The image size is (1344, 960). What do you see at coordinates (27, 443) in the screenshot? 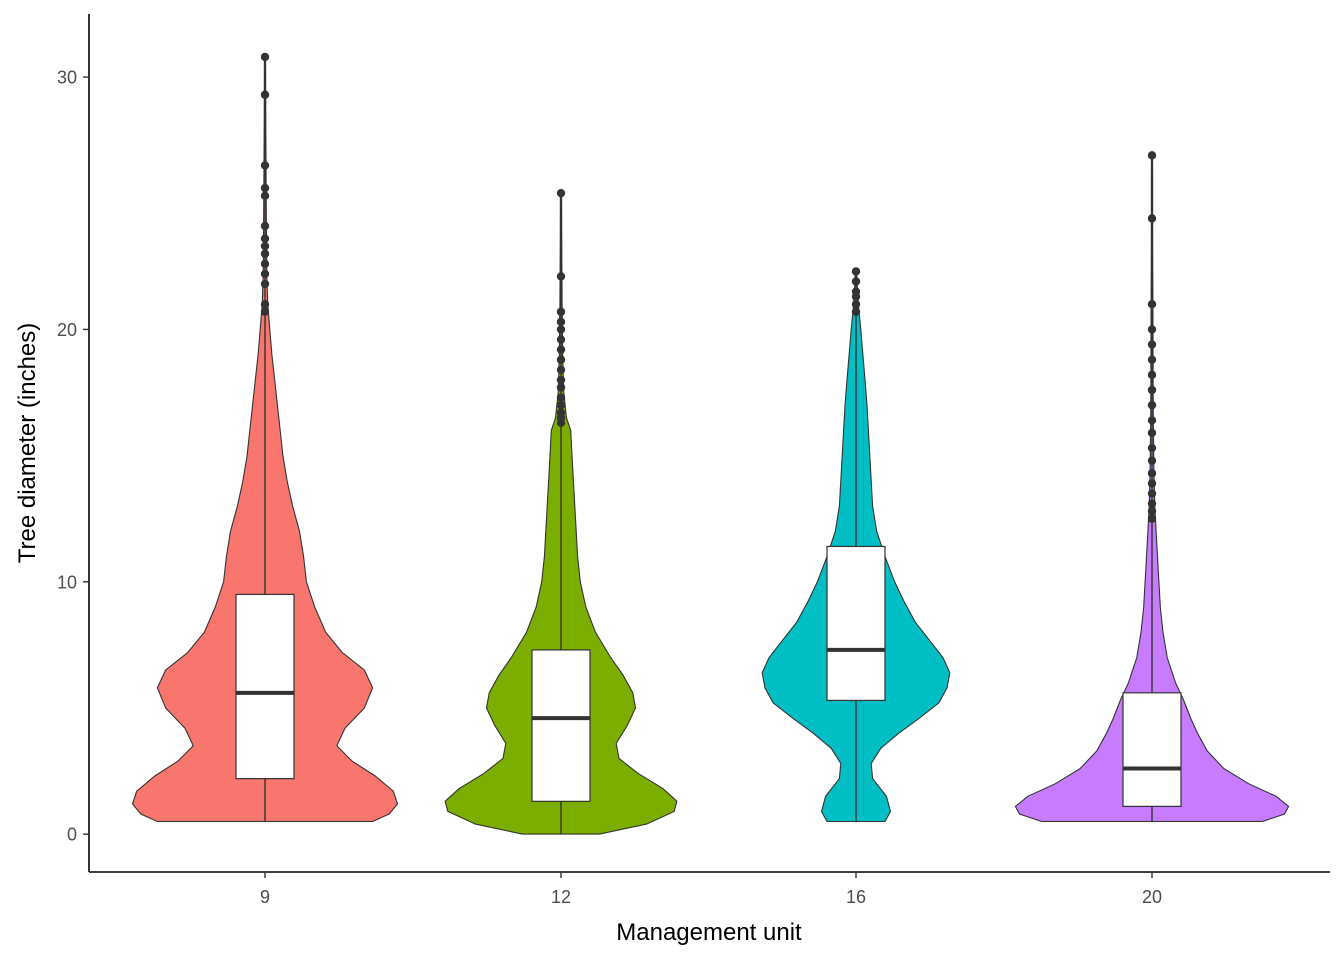
I see `y-axis-title: Tree diameter (inches)` at bounding box center [27, 443].